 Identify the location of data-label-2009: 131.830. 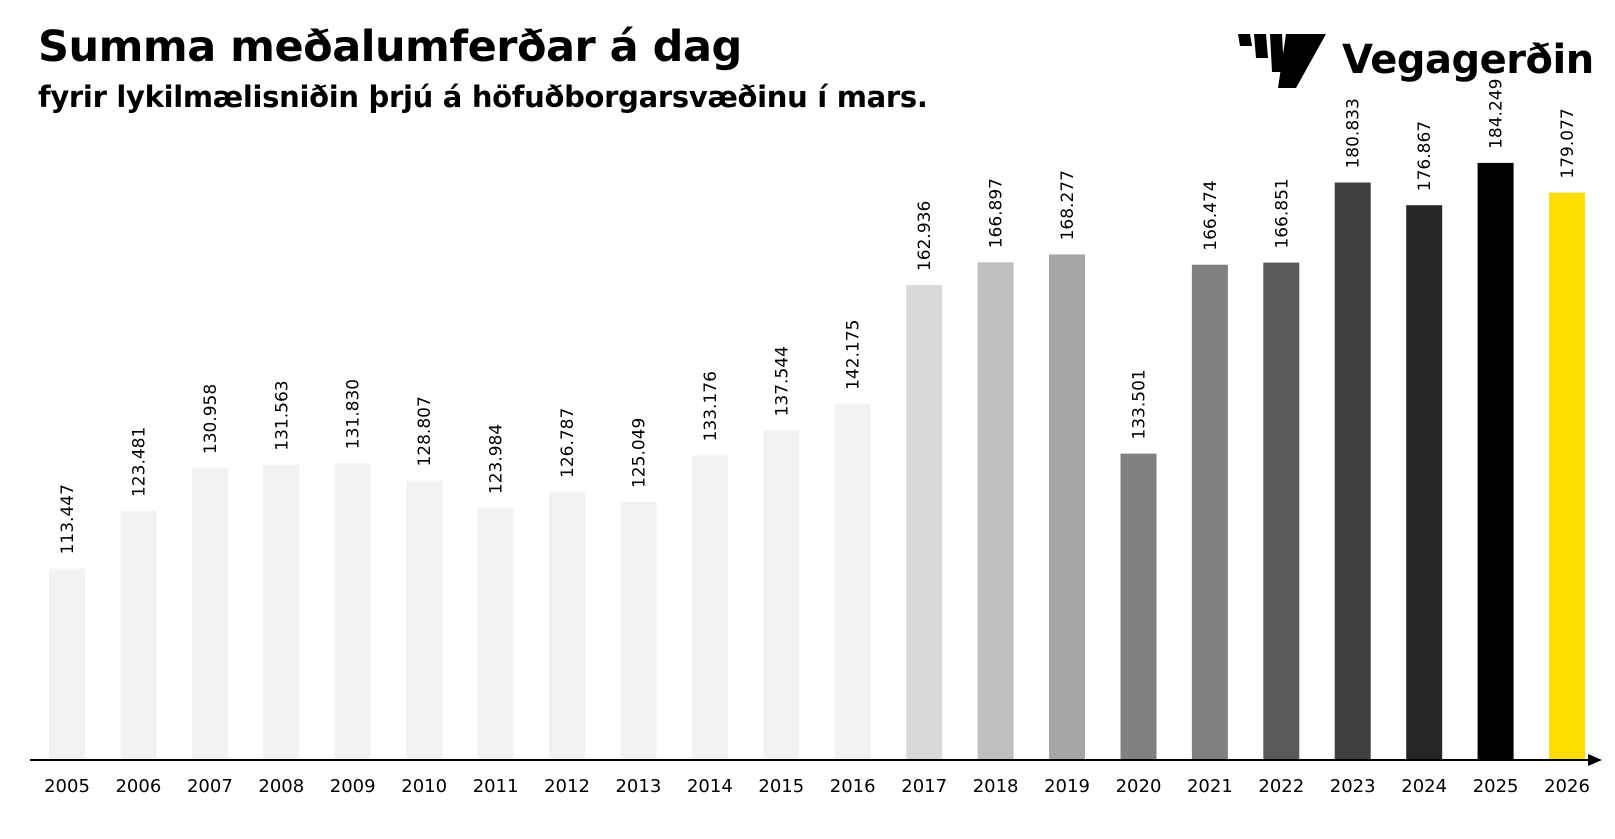
(354, 414).